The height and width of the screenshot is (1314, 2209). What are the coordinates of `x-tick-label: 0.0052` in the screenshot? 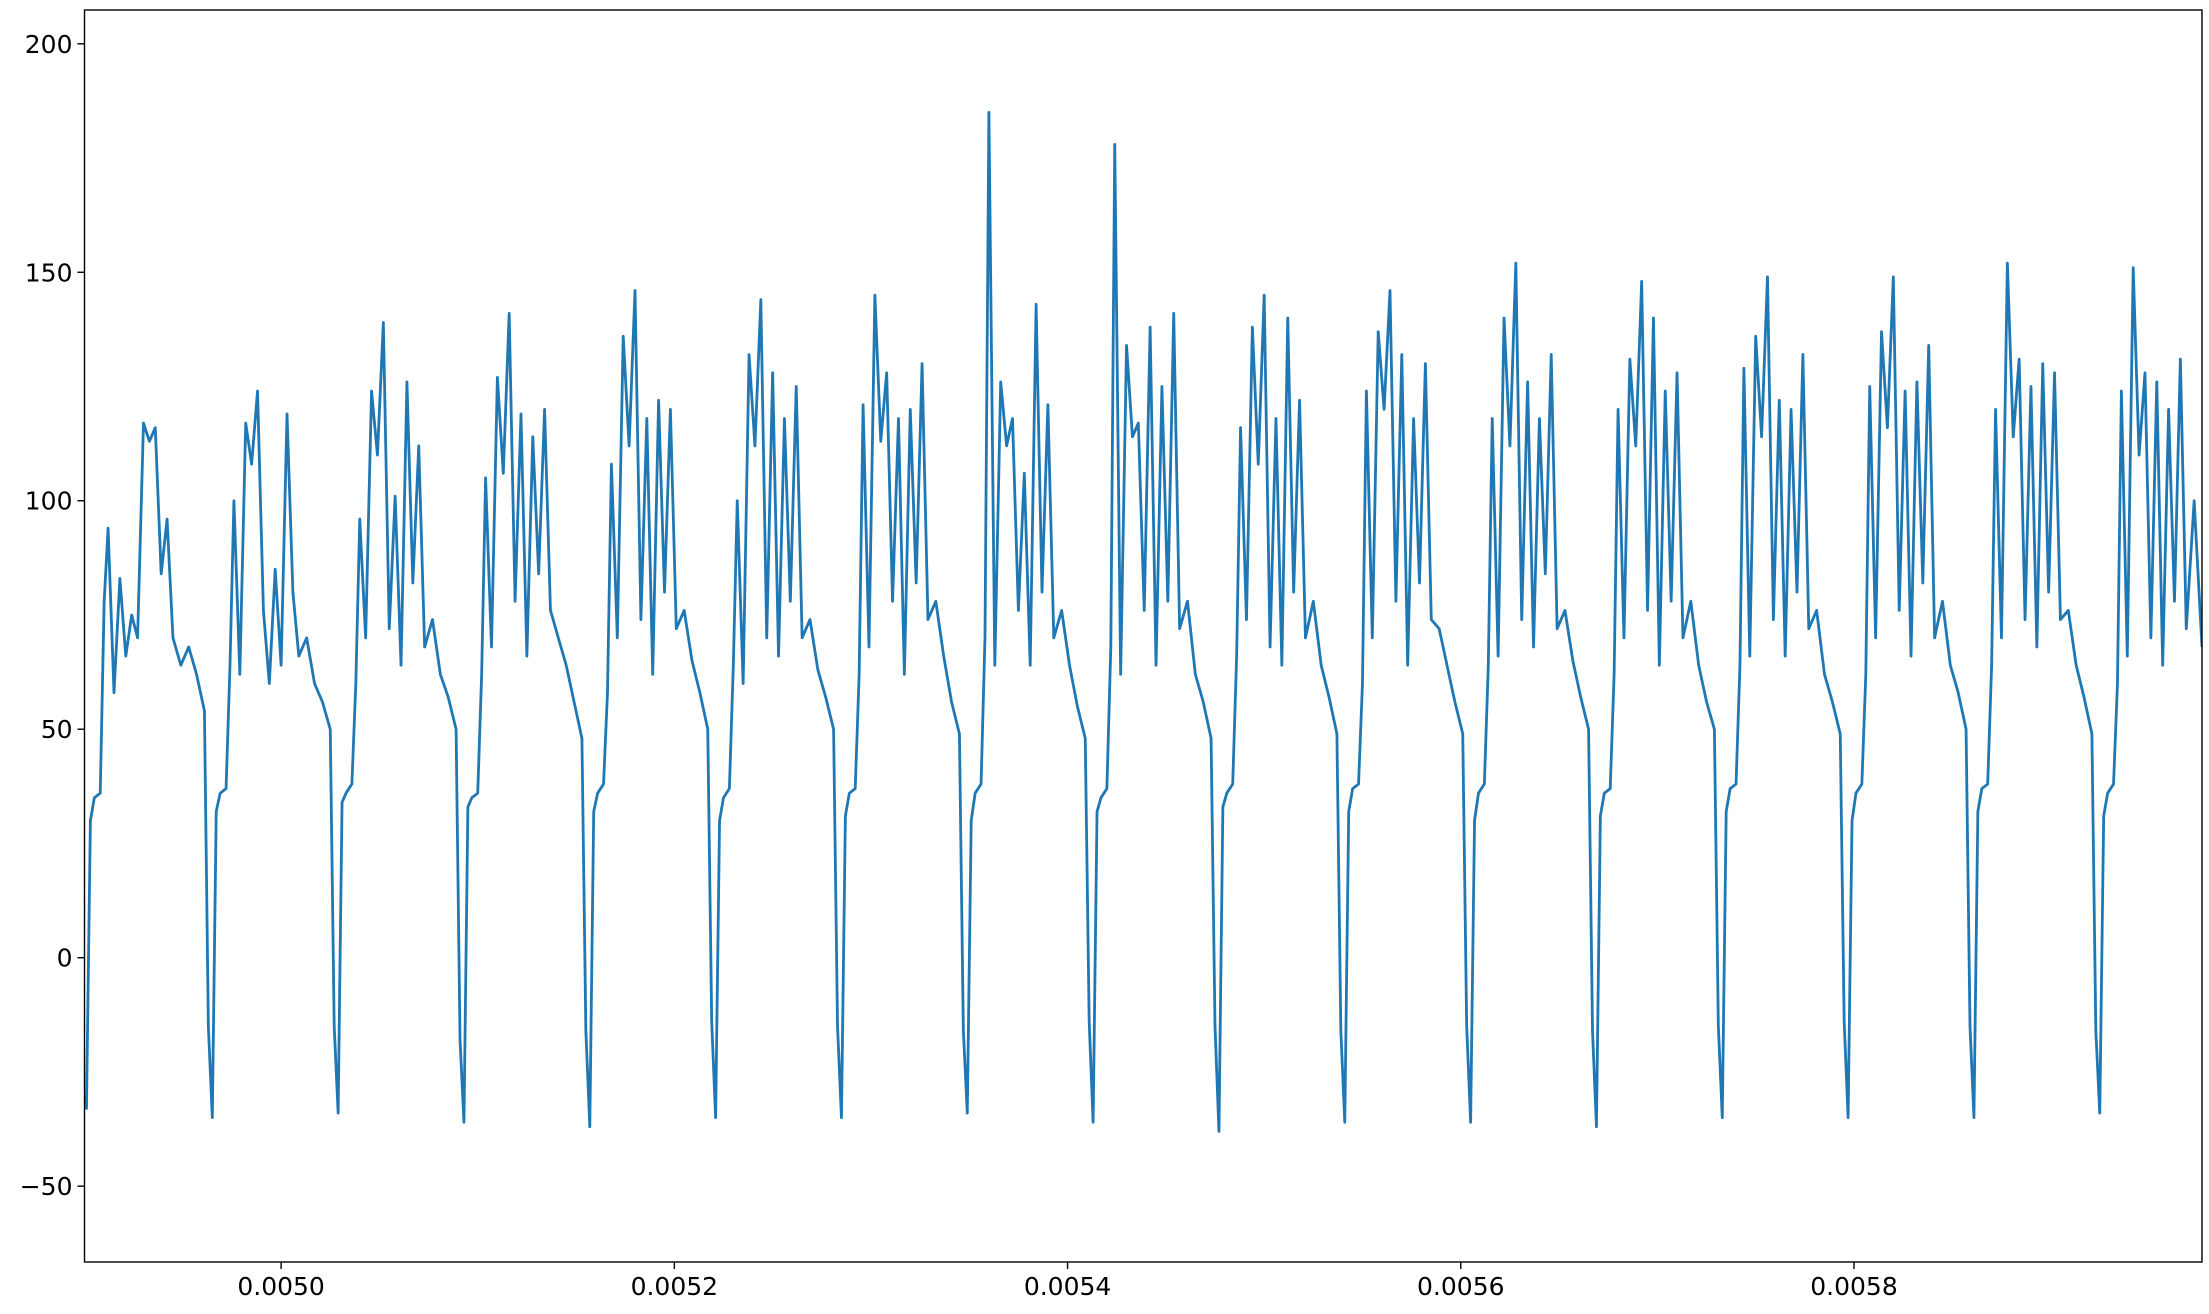 It's located at (674, 1286).